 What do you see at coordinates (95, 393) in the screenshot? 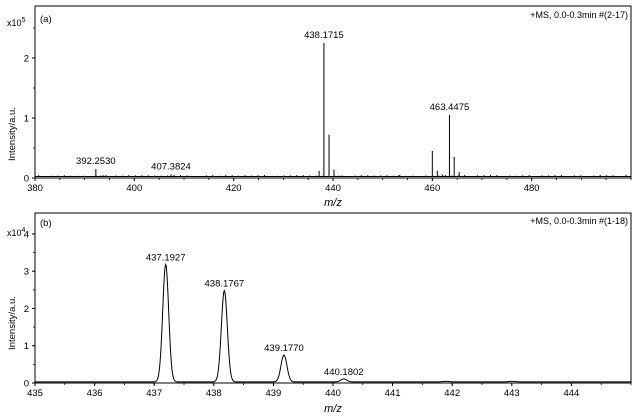
I see `x-tick-label-b-1: 436` at bounding box center [95, 393].